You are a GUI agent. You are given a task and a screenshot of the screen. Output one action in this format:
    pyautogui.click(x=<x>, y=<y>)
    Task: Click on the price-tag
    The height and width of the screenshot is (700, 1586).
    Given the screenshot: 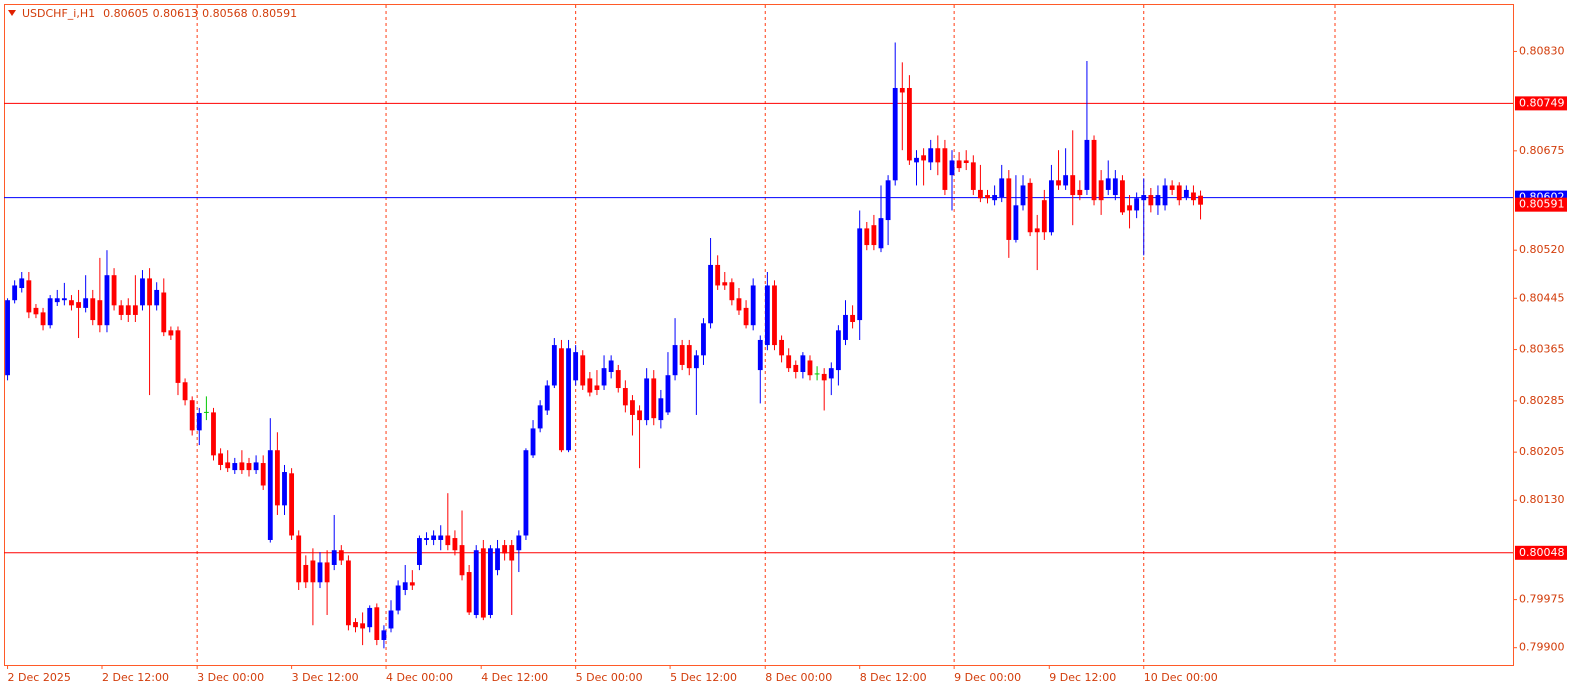 What is the action you would take?
    pyautogui.click(x=1541, y=103)
    